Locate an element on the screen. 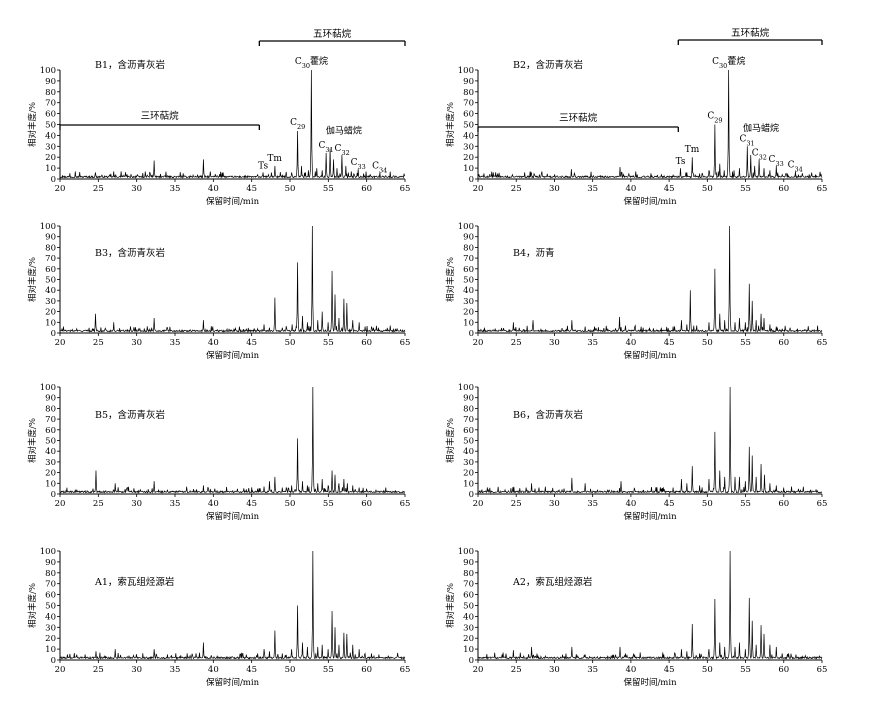  series-line is located at coordinates (232, 440).